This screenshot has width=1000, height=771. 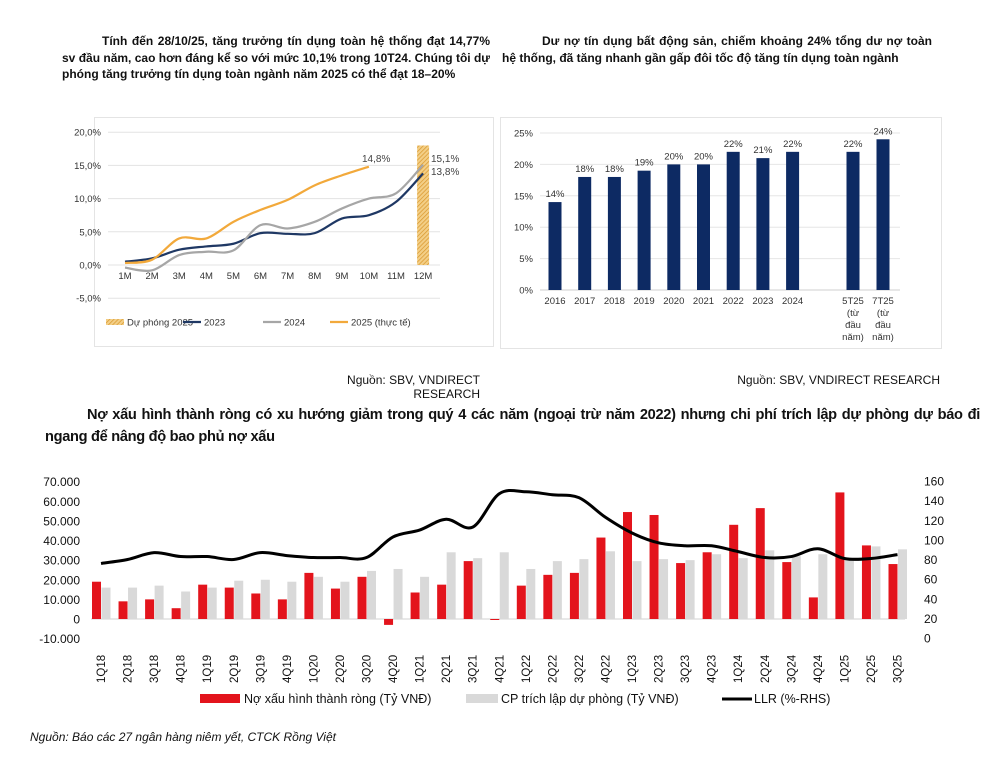 What do you see at coordinates (721, 233) in the screenshot?
I see `chart2-frame` at bounding box center [721, 233].